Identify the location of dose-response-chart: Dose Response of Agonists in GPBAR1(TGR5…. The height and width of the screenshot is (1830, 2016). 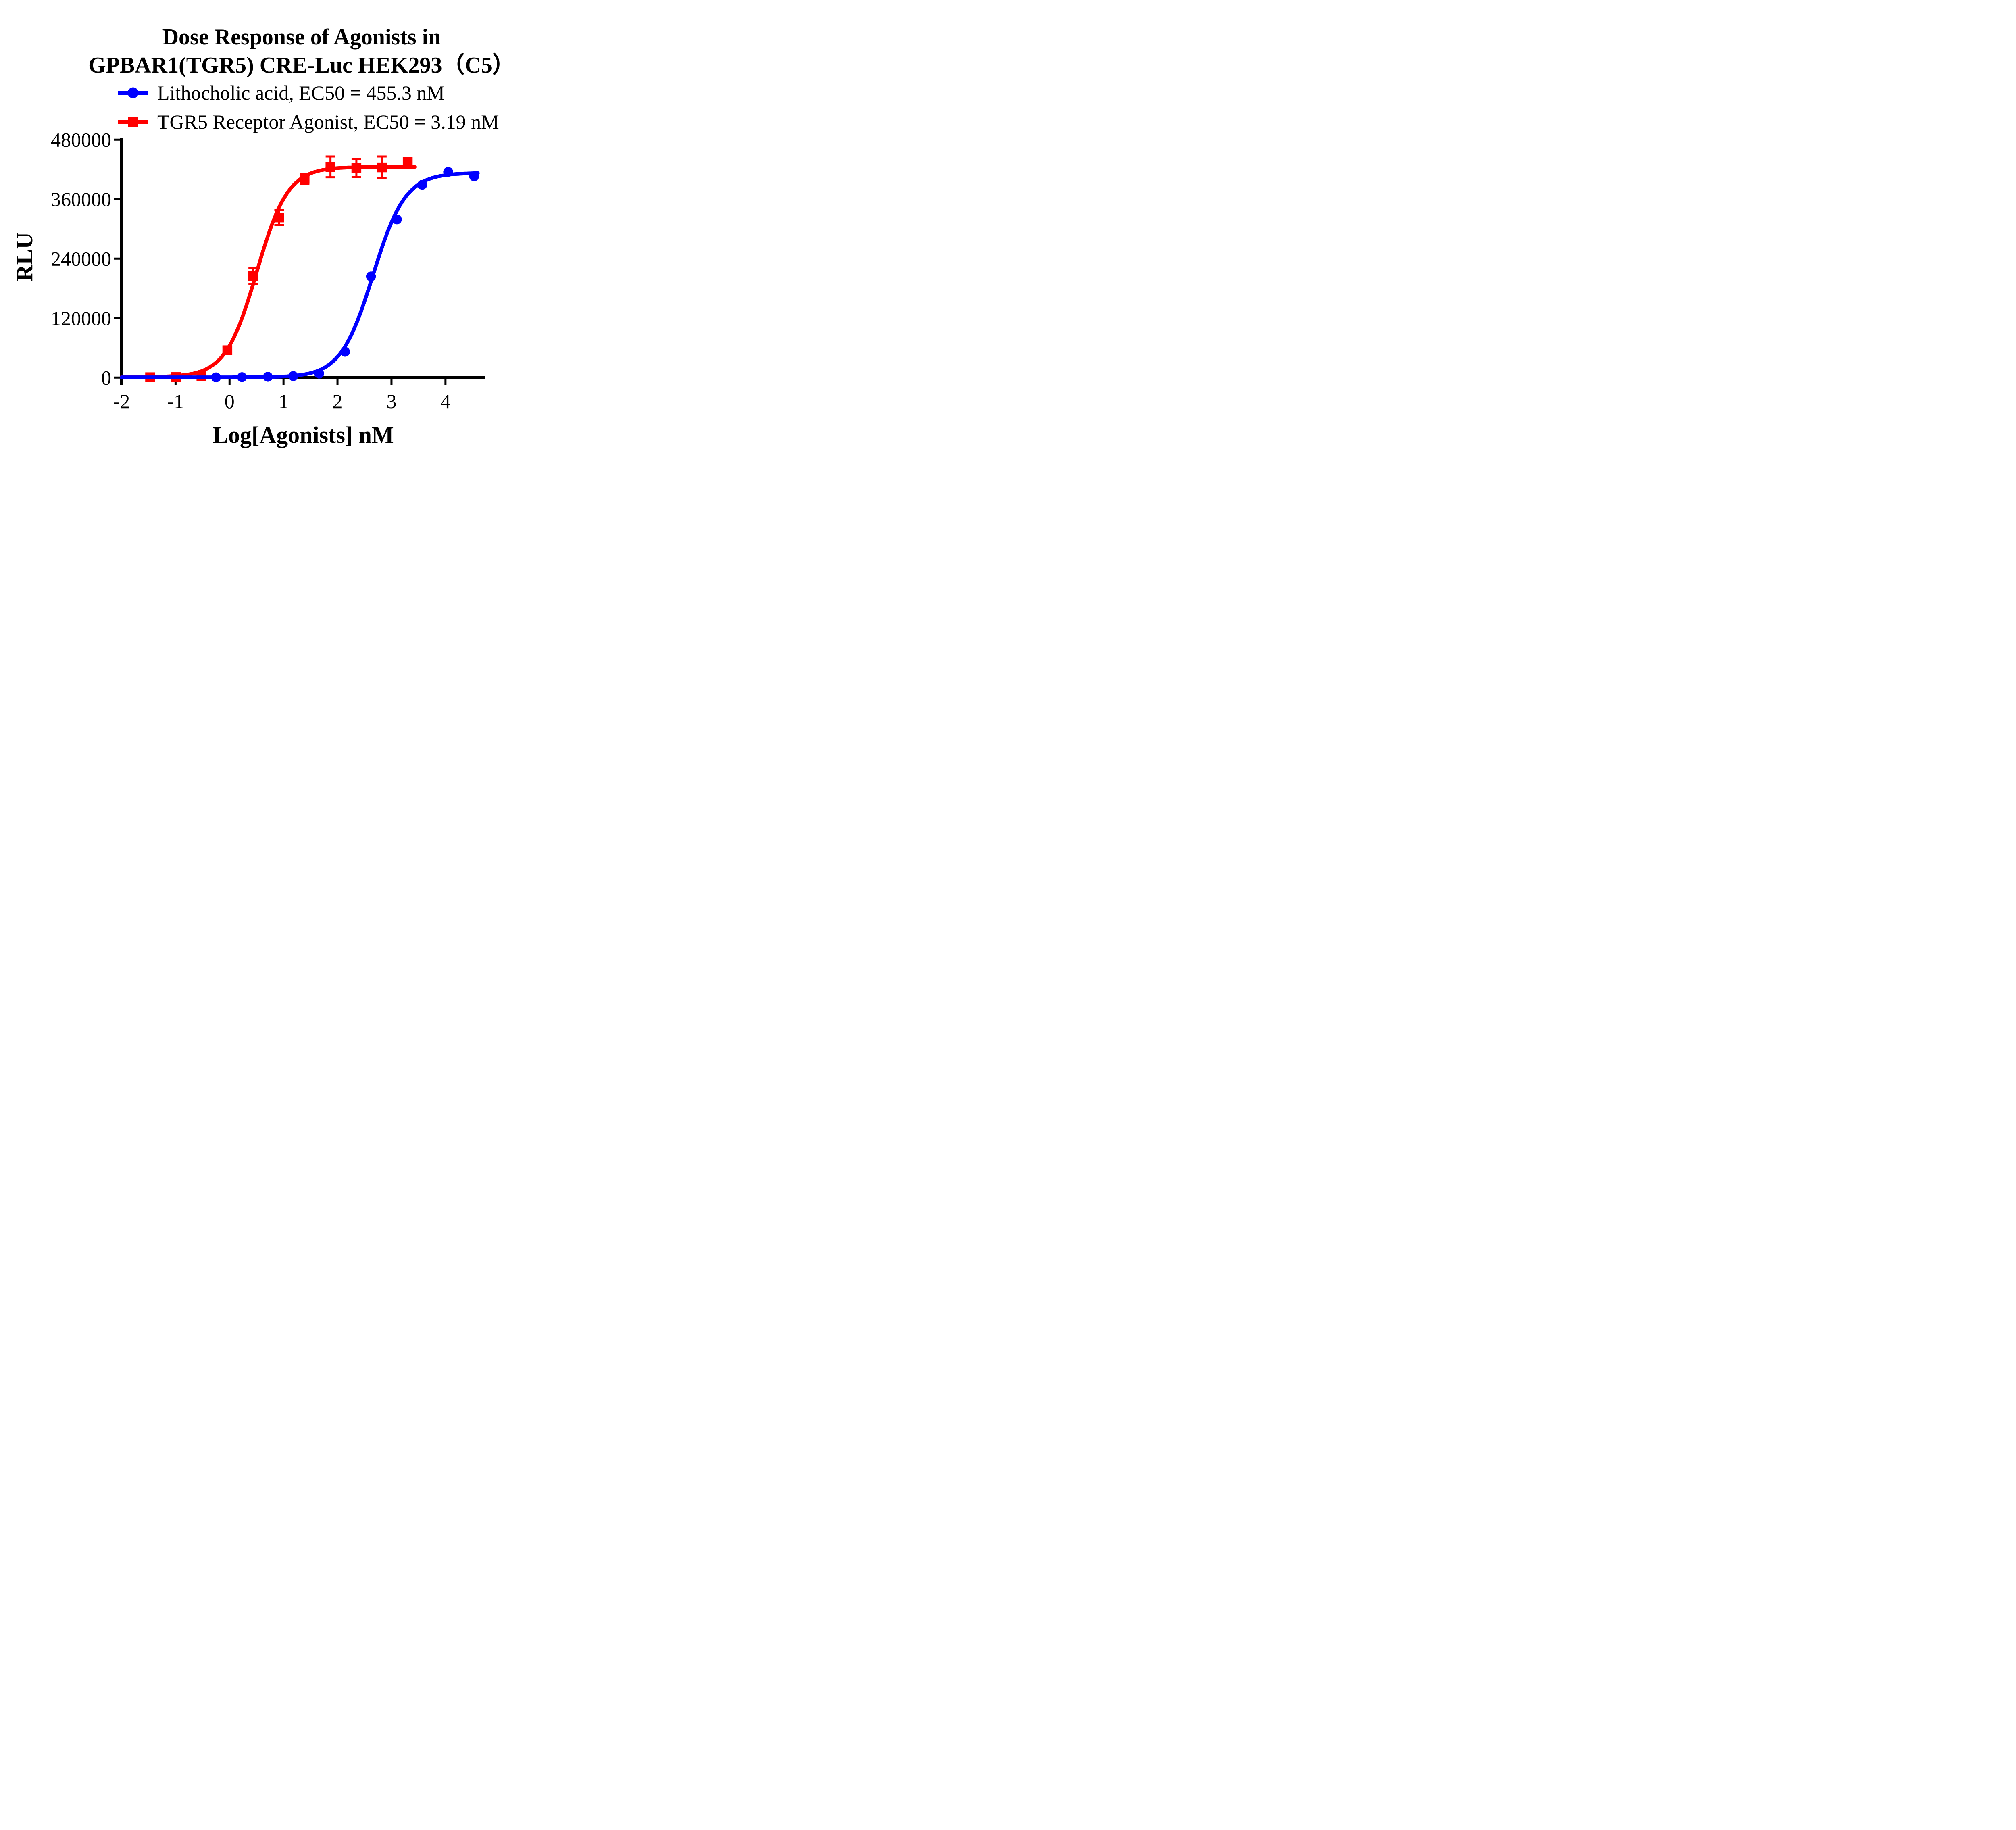
(263, 236).